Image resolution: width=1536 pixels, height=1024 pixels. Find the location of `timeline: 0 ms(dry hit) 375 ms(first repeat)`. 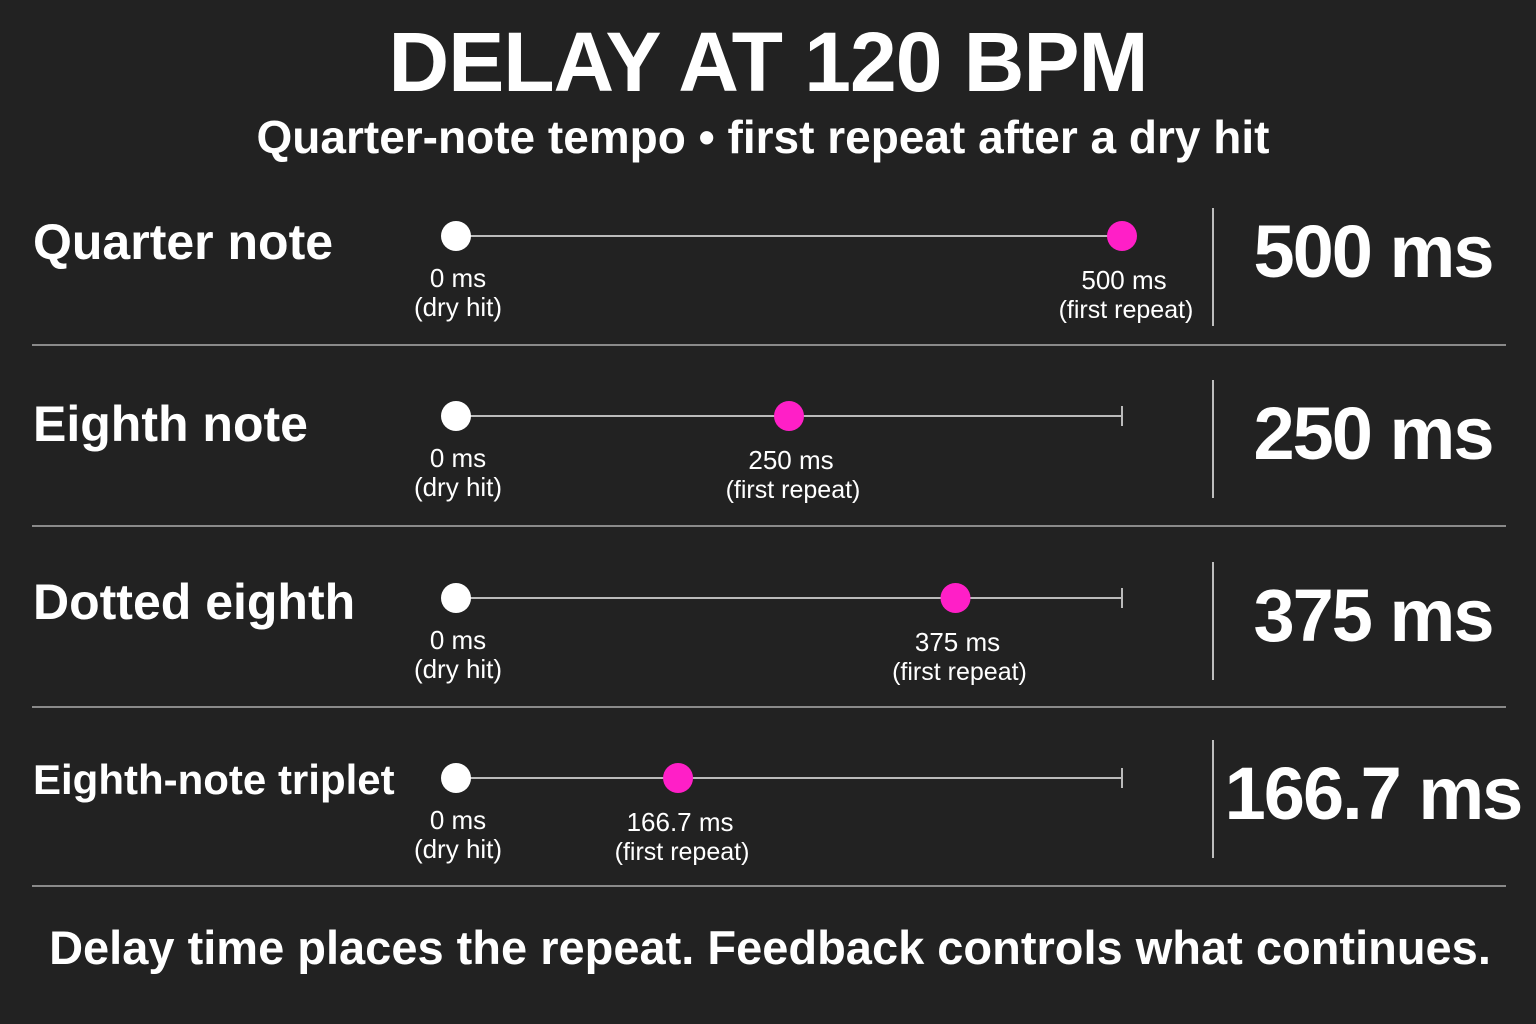

timeline: 0 ms(dry hit) 375 ms(first repeat) is located at coordinates (768, 634).